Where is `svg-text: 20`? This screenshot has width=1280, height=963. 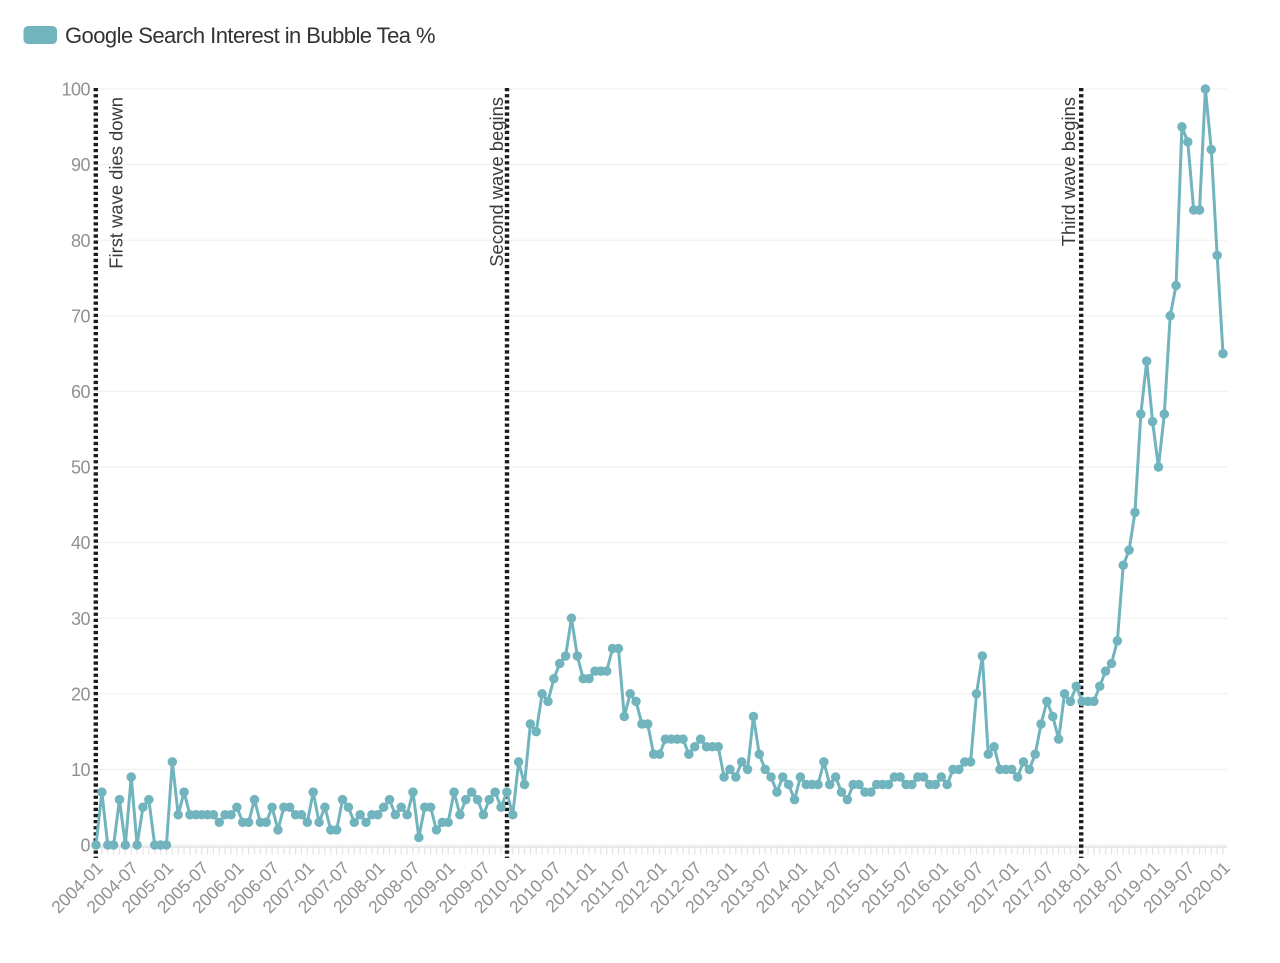
svg-text: 20 is located at coordinates (81, 694).